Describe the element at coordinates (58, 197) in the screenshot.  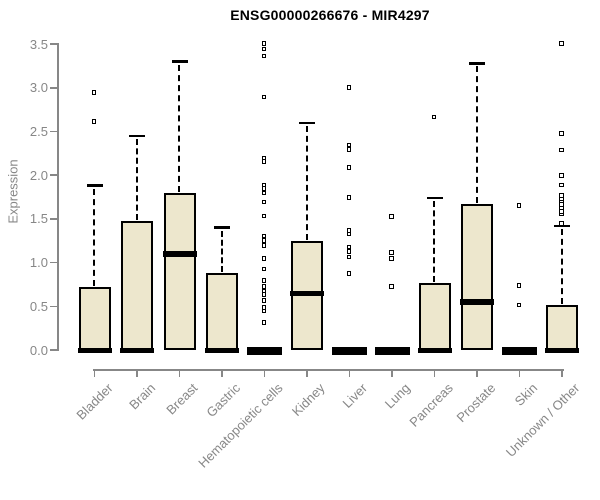
I see `y-axis-line` at that location.